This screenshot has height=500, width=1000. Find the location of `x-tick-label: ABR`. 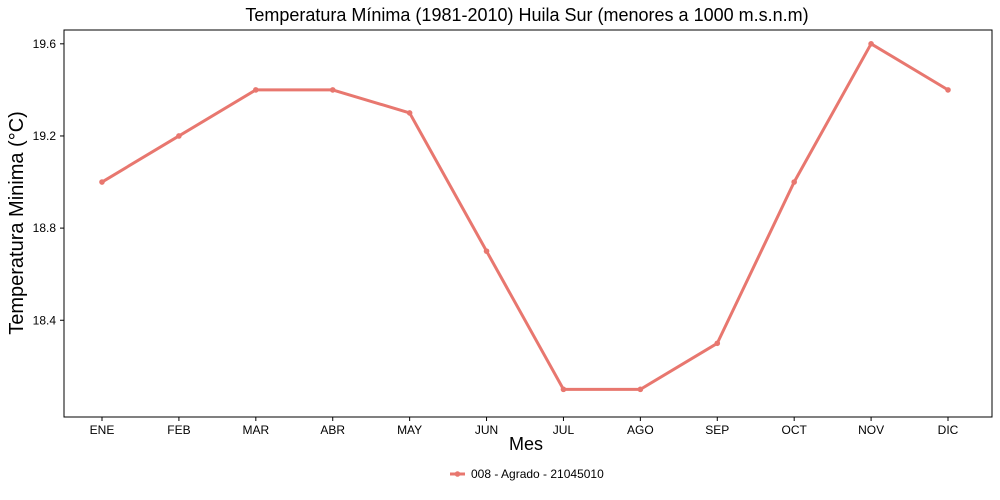

x-tick-label: ABR is located at coordinates (332, 430).